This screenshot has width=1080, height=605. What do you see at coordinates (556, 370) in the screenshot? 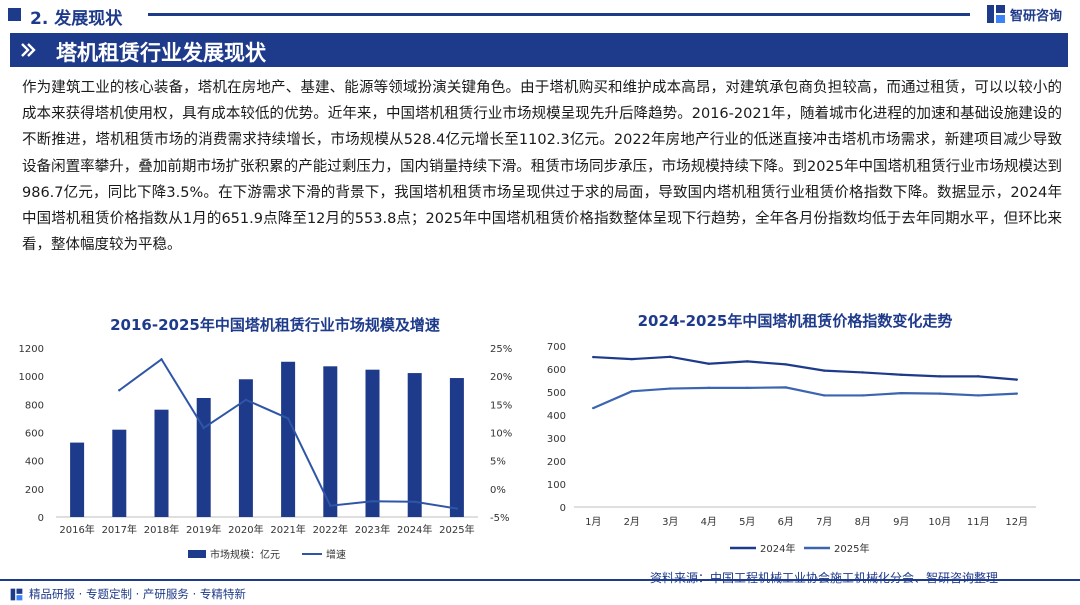
I see `y-tick-label: 600` at bounding box center [556, 370].